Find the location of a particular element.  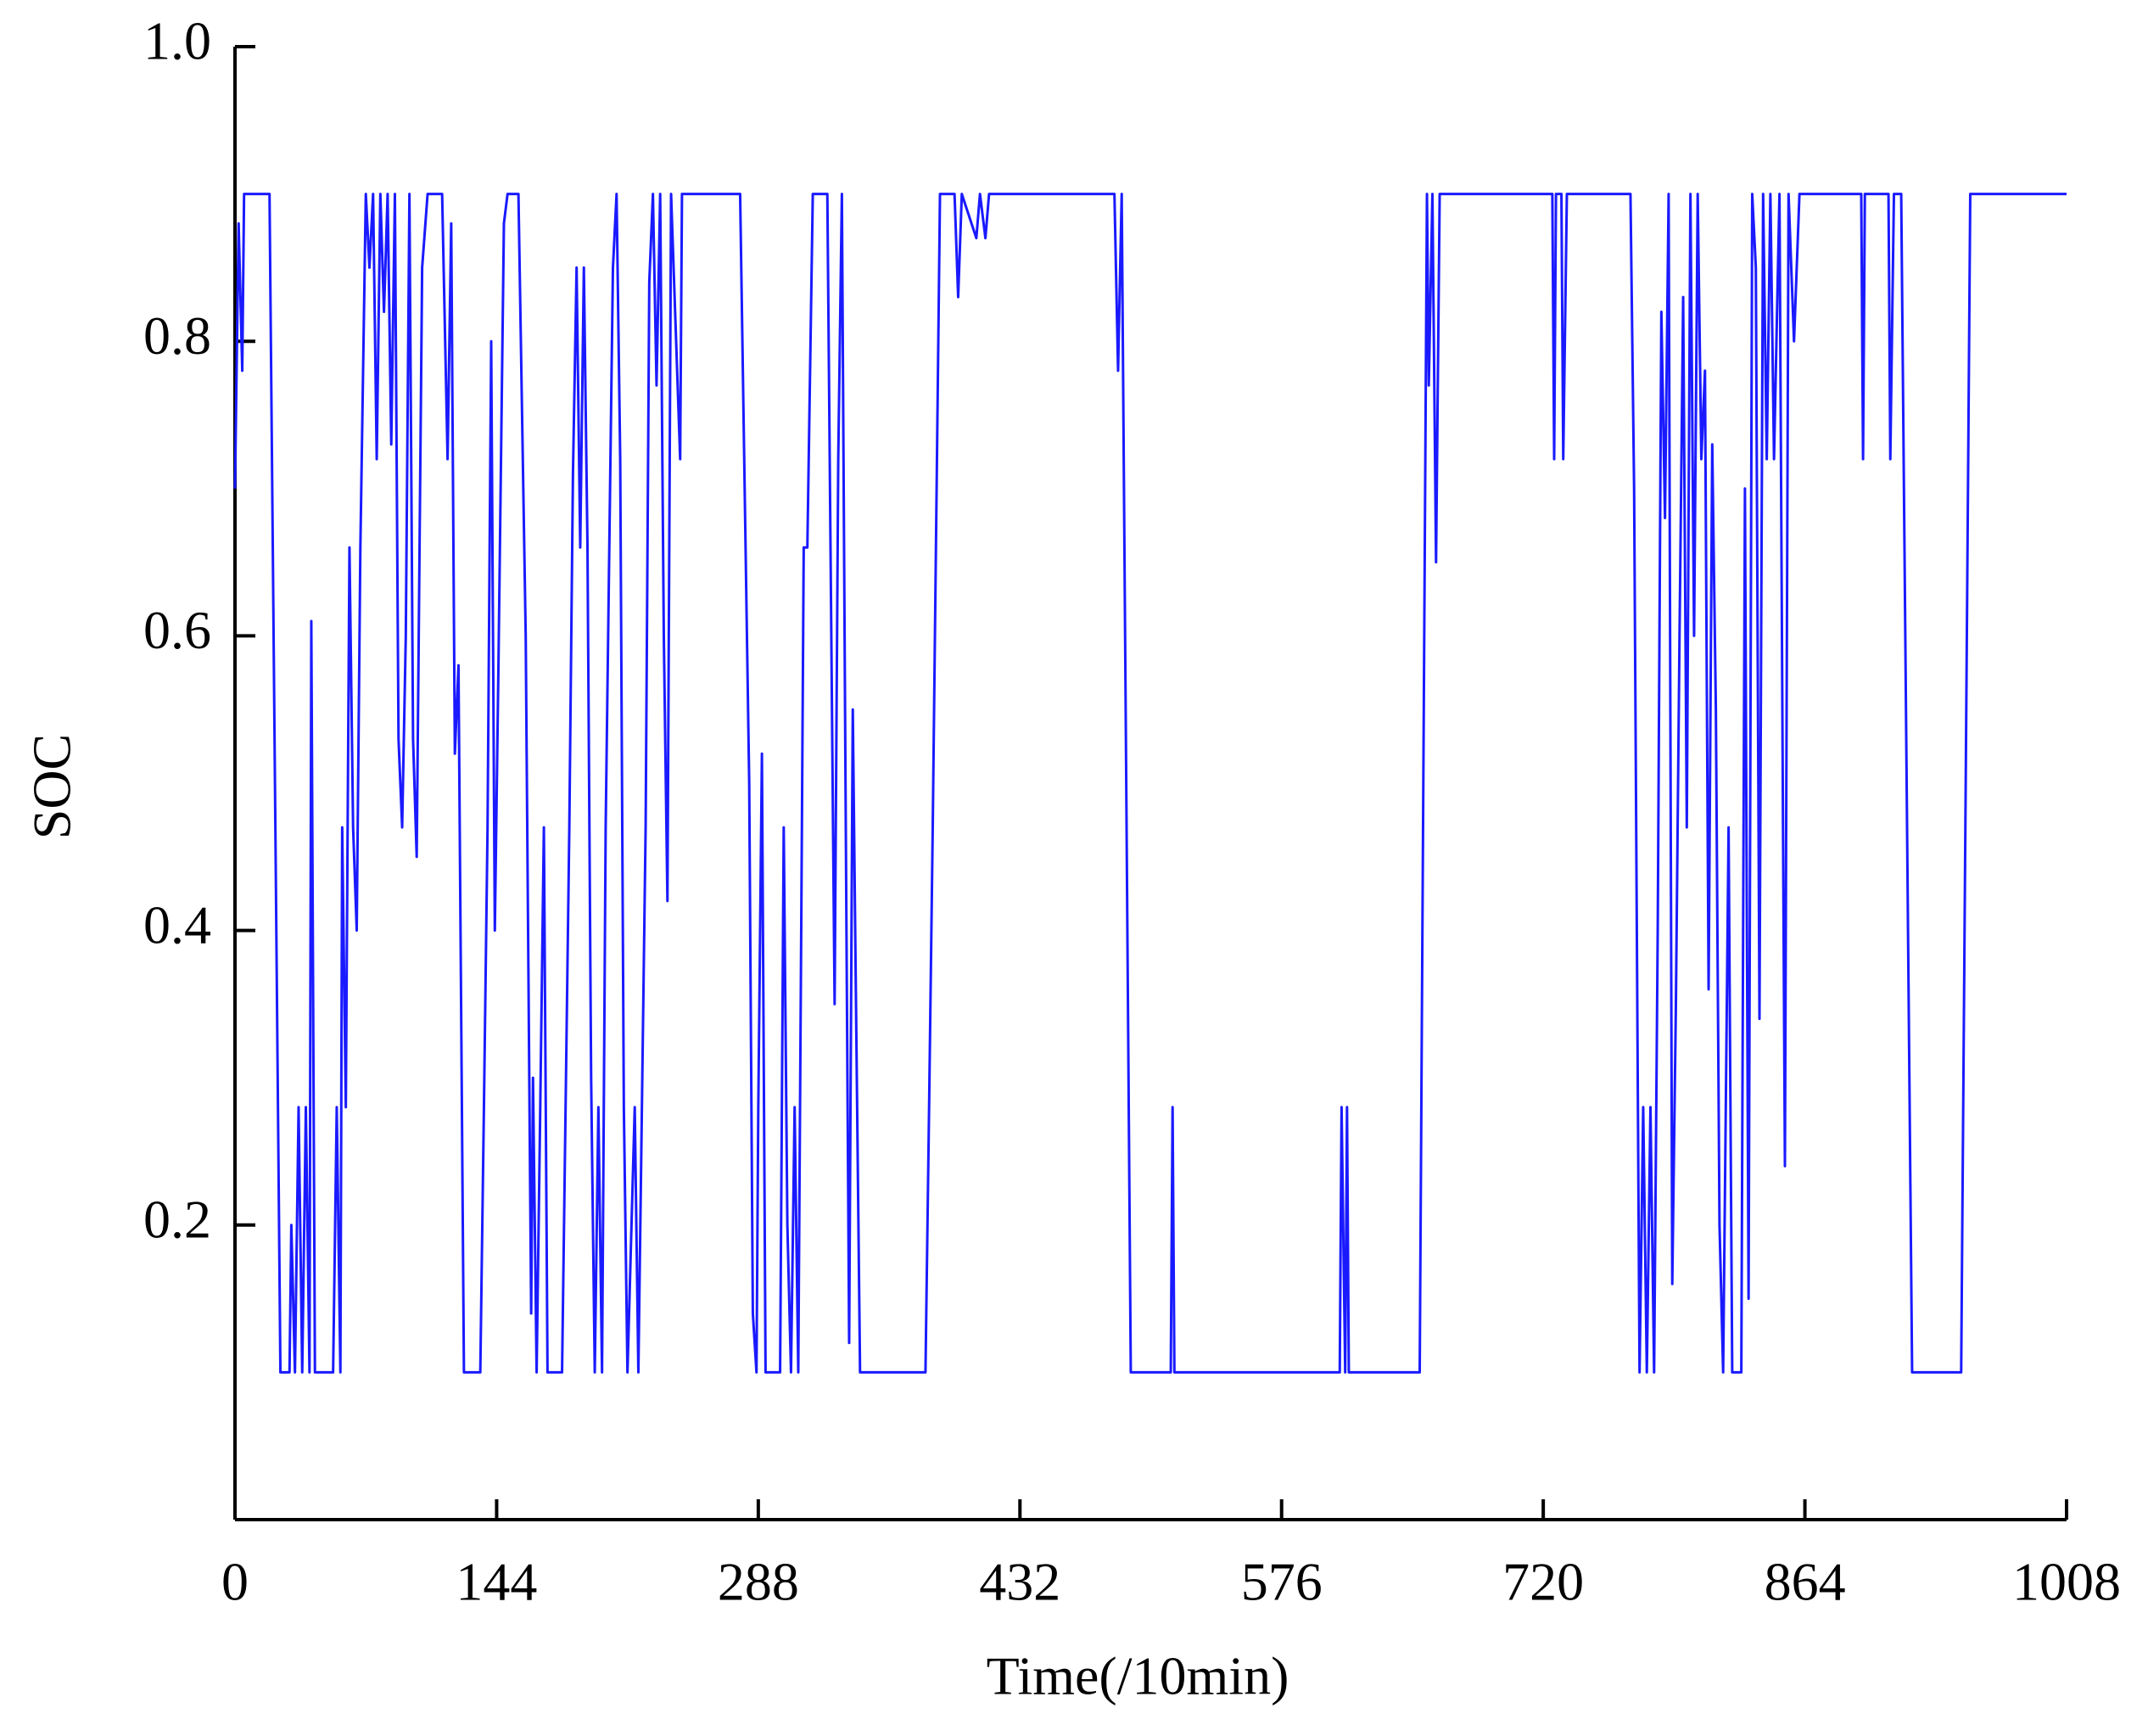

y-tick-label: 0.8 is located at coordinates (177, 335).